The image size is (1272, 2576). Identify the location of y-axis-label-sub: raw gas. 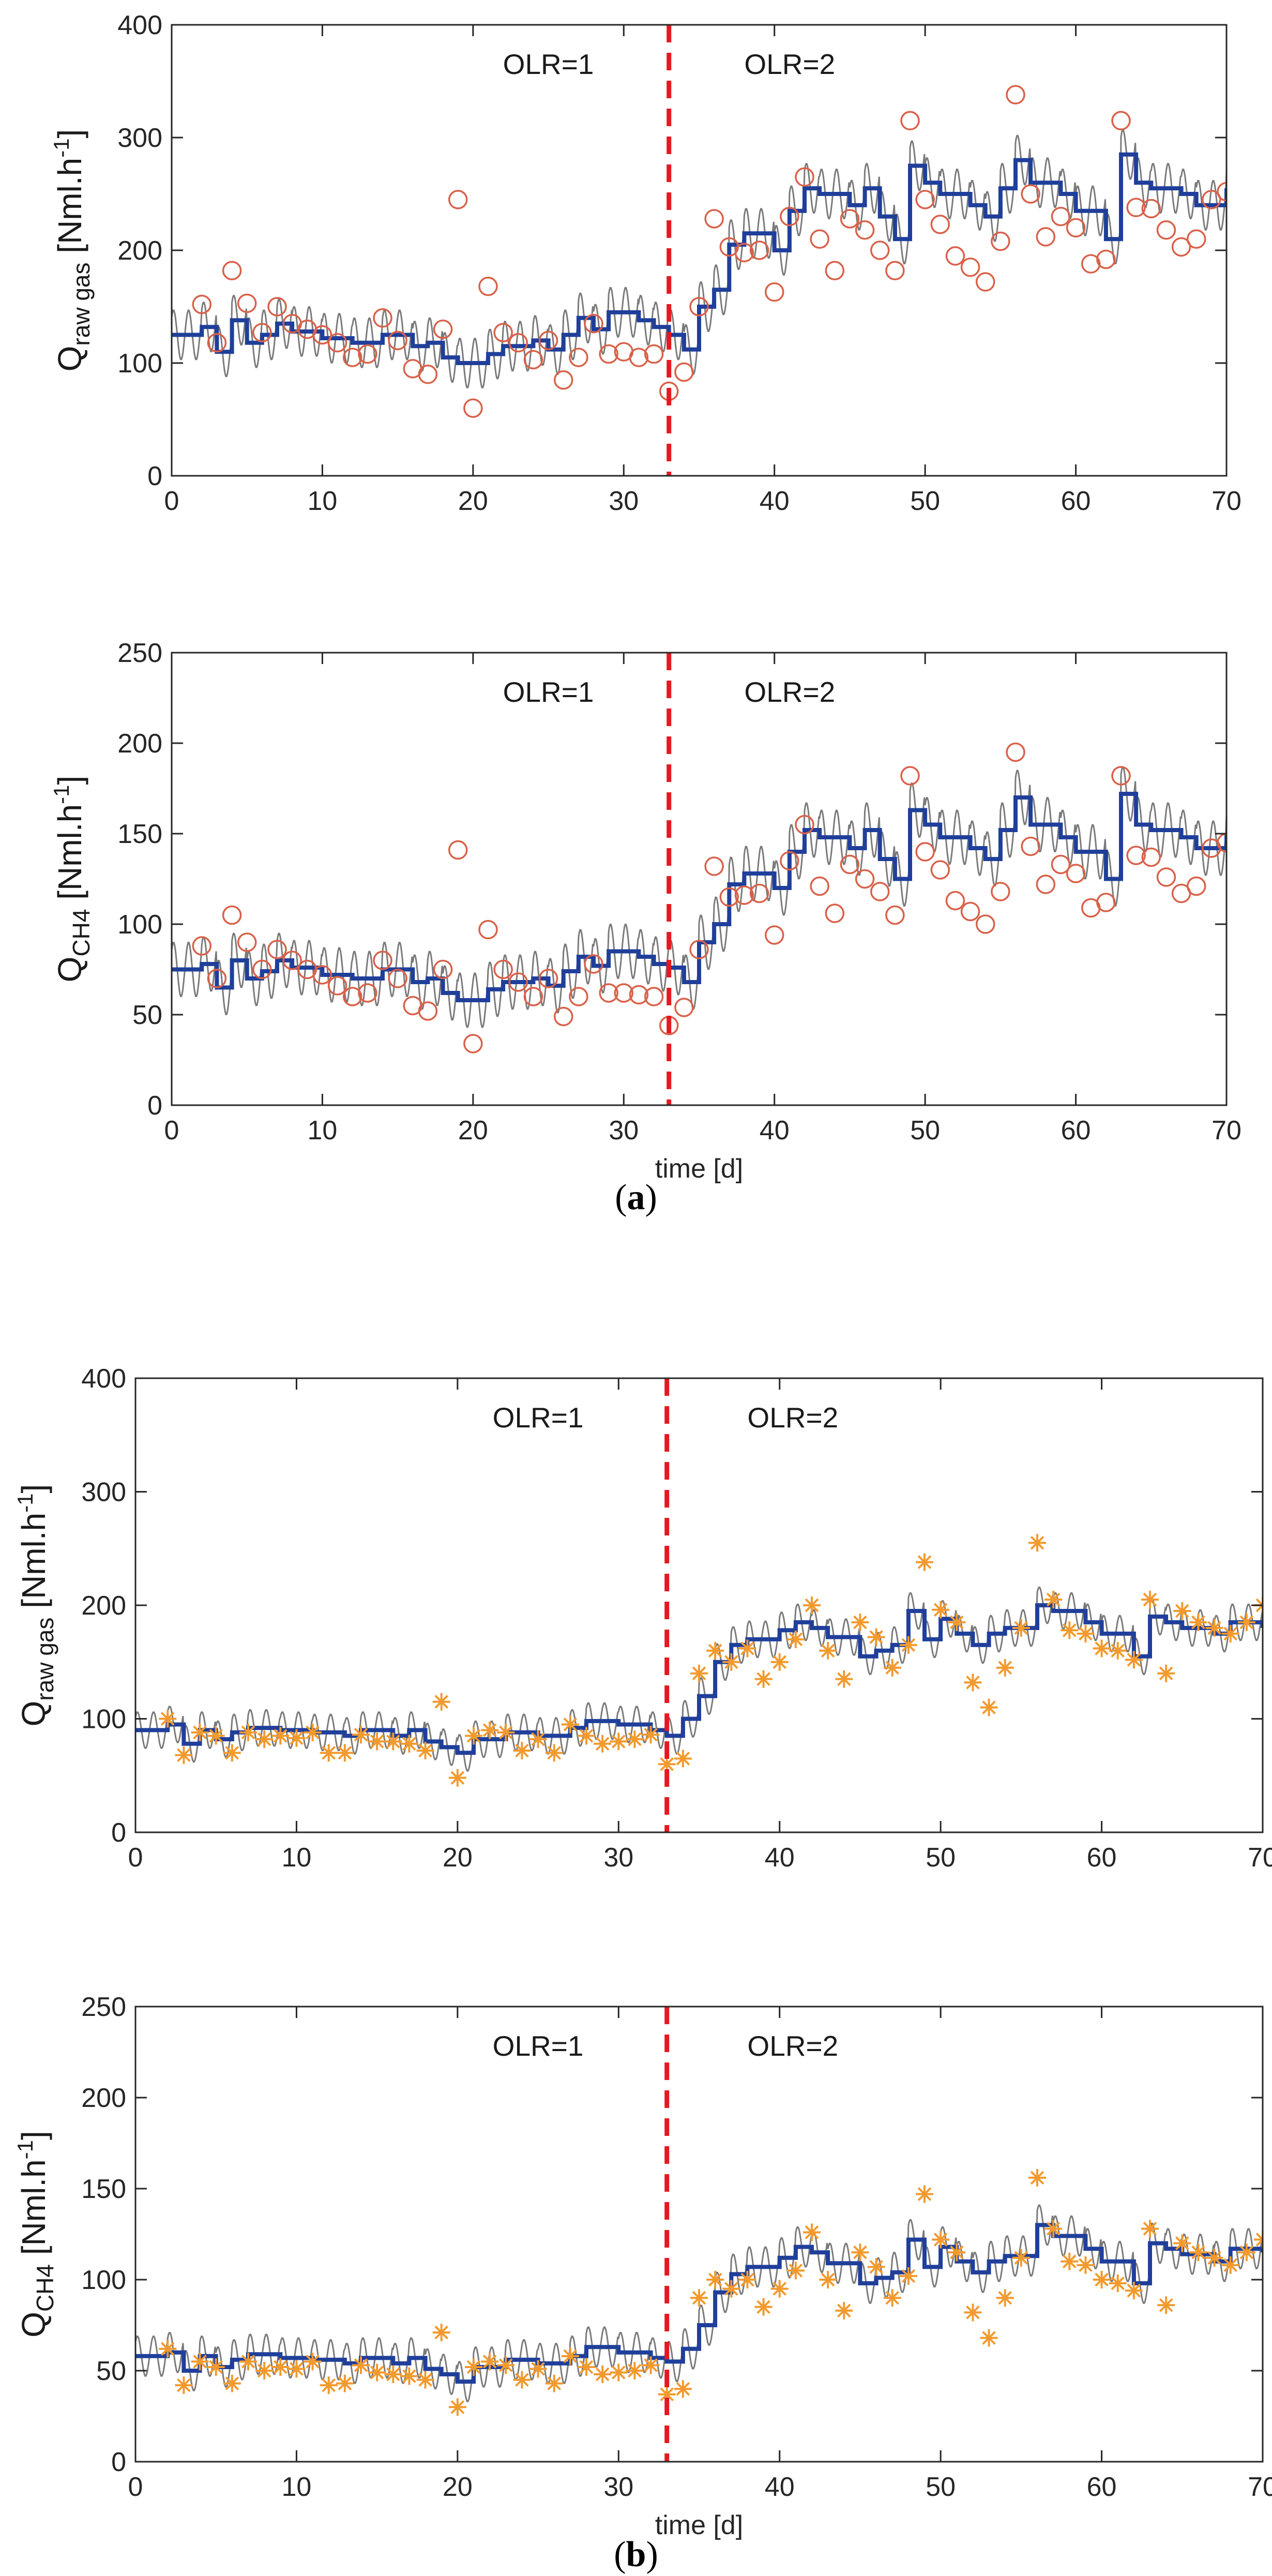
(45, 1658).